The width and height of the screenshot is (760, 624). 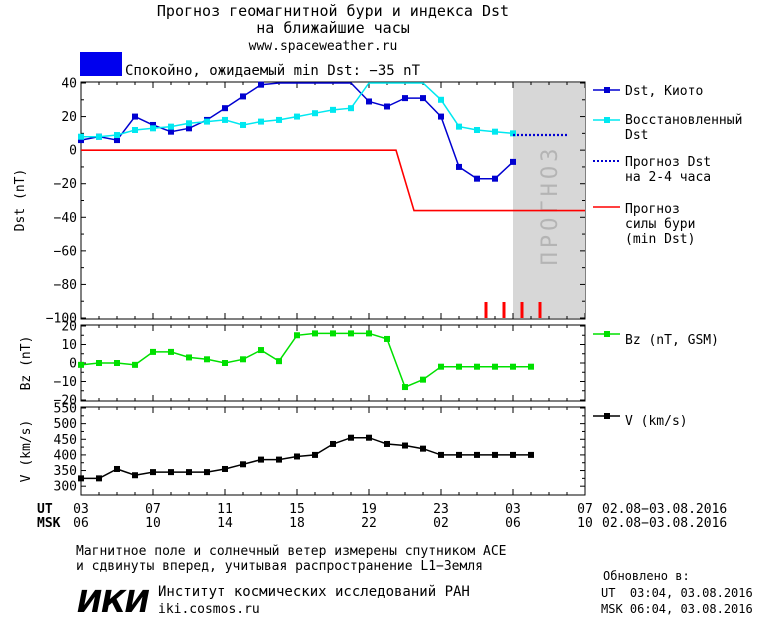 What do you see at coordinates (45, 509) in the screenshot?
I see `ut-label: UT` at bounding box center [45, 509].